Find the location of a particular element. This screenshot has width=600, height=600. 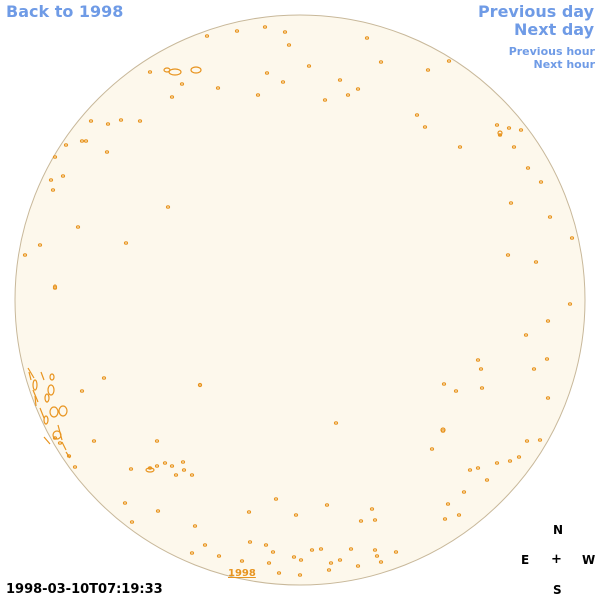

next-hour-link: Next hour is located at coordinates (564, 64).